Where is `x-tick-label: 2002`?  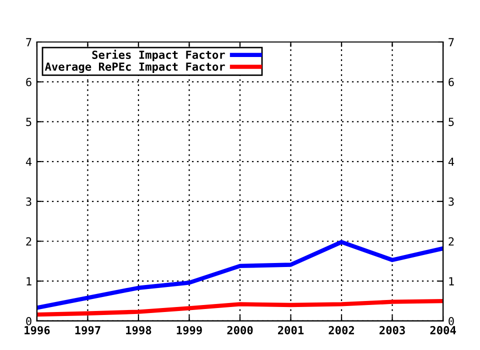 x-tick-label: 2002 is located at coordinates (341, 330).